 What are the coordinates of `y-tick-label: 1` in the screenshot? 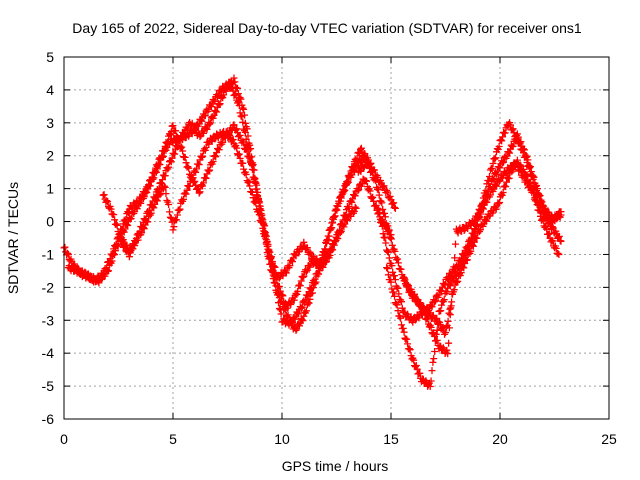 It's located at (50, 189).